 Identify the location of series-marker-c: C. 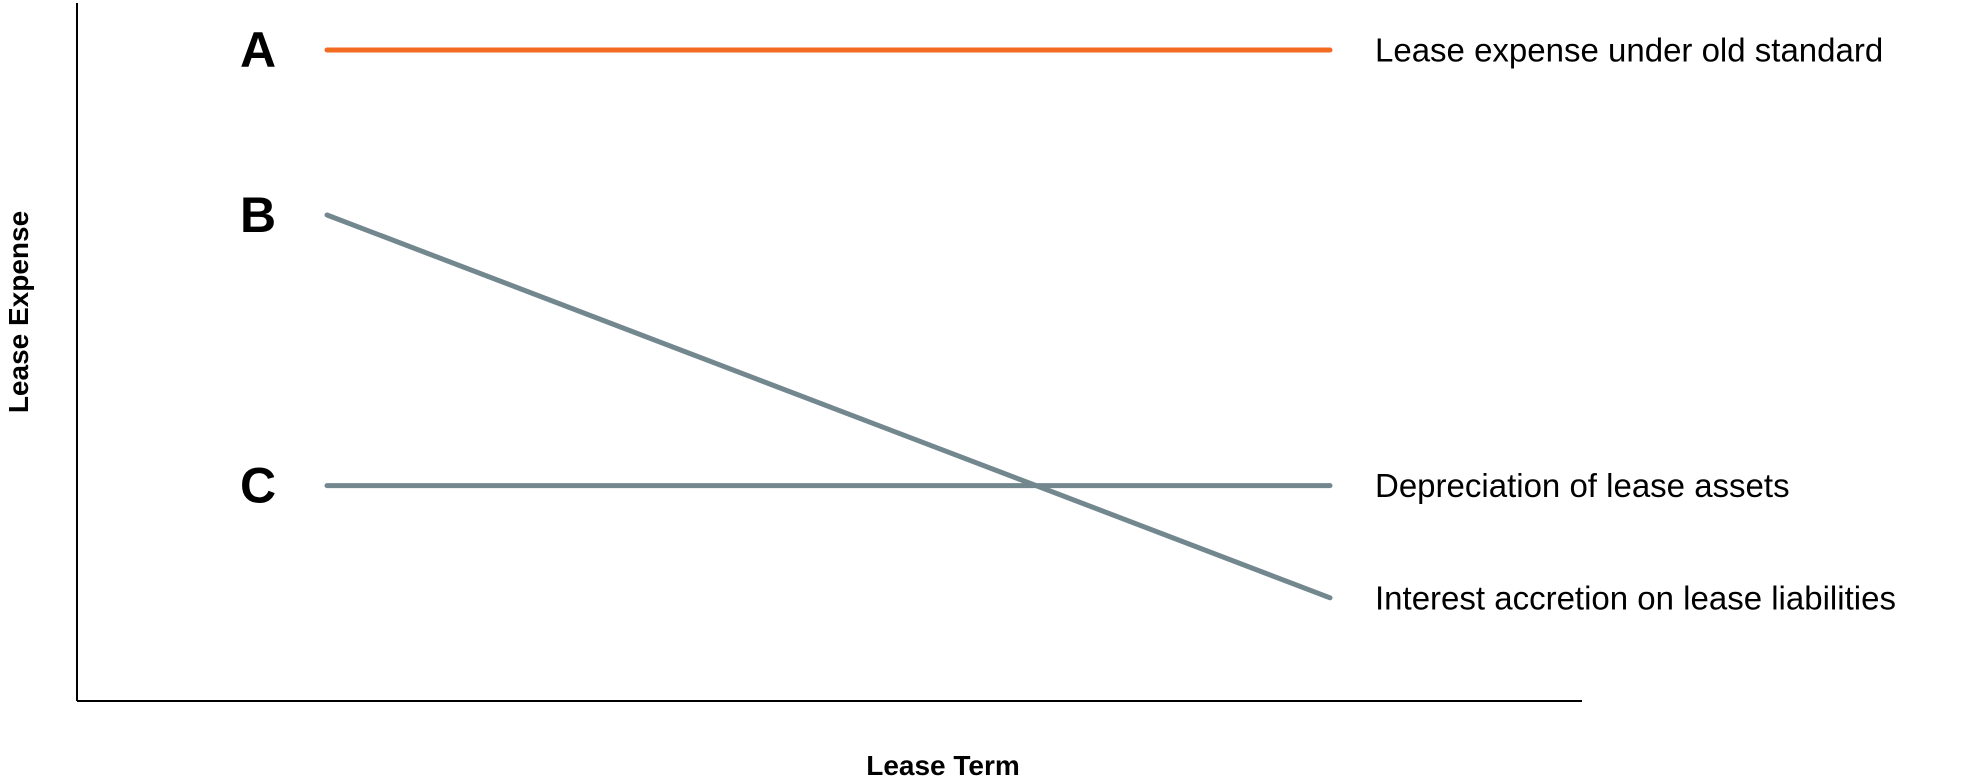
(258, 486).